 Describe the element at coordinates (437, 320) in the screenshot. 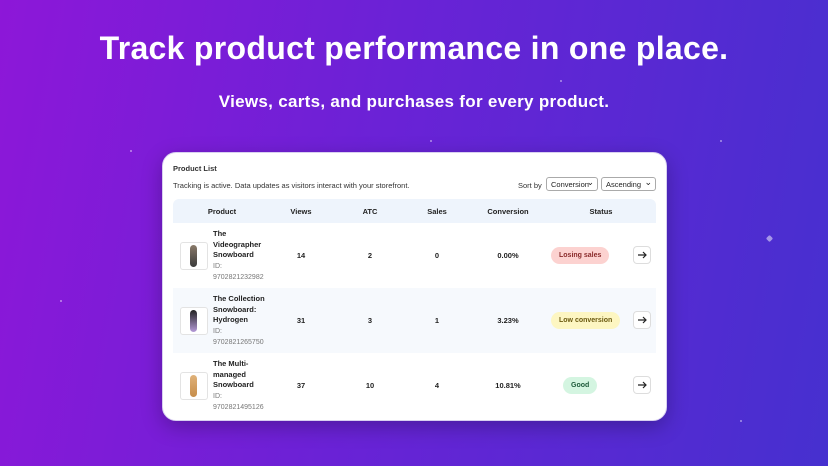

I see `cell-sales: 1` at that location.